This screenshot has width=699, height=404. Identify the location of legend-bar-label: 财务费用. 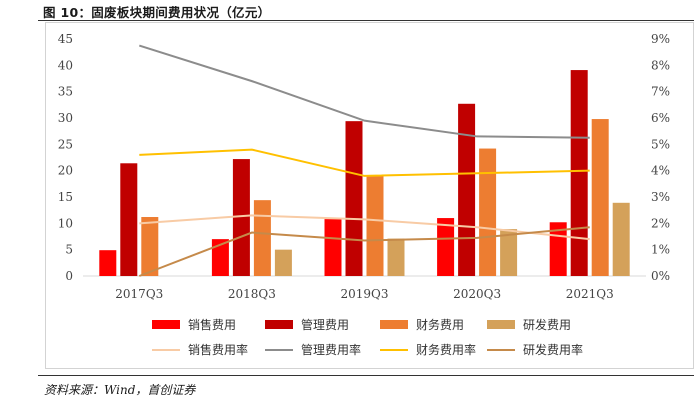
(440, 324).